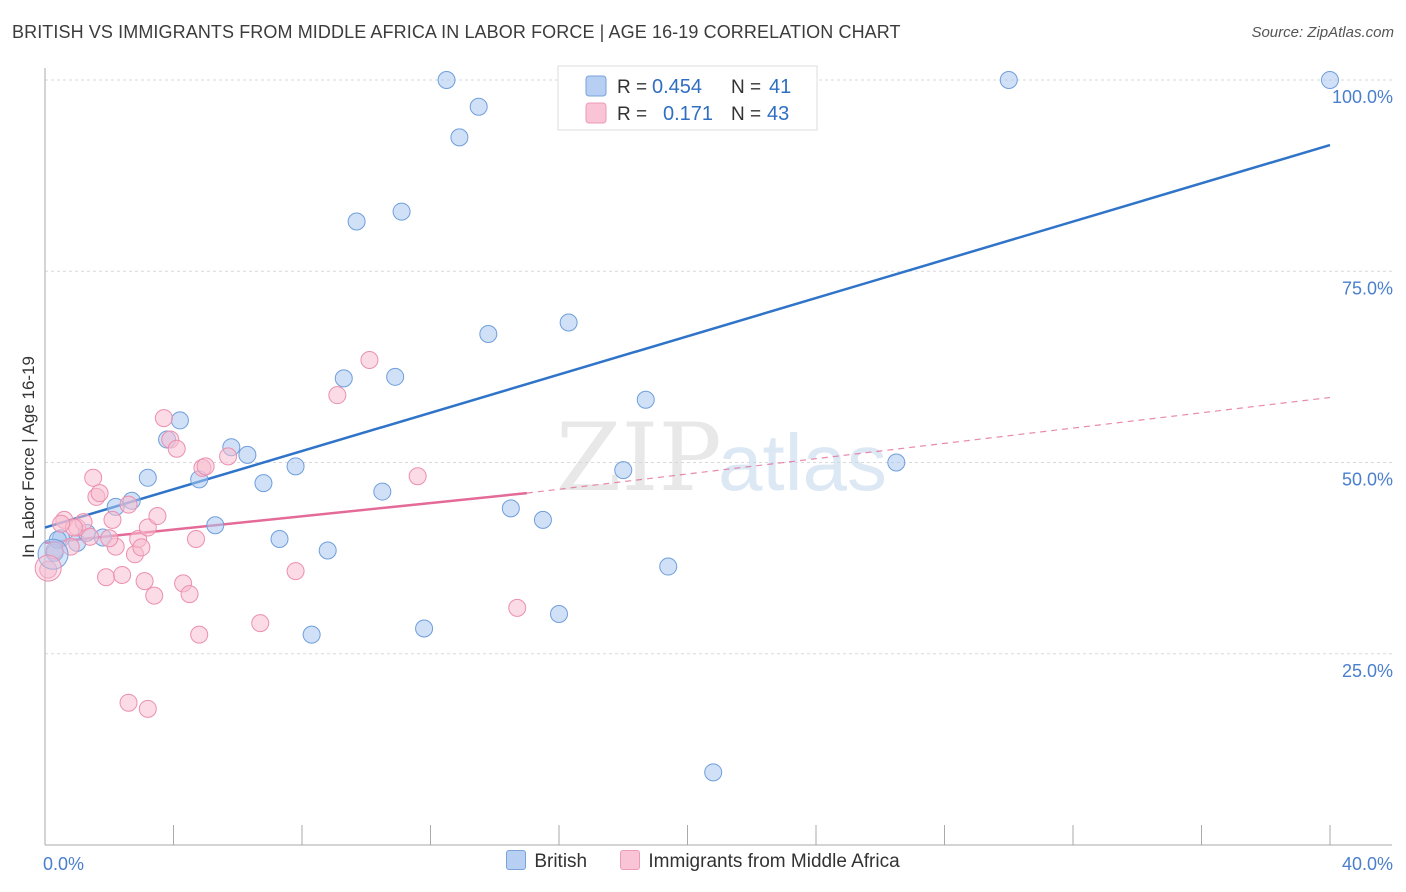 The height and width of the screenshot is (892, 1406). Describe the element at coordinates (286, 518) in the screenshot. I see `immigrants-trend-line` at that location.